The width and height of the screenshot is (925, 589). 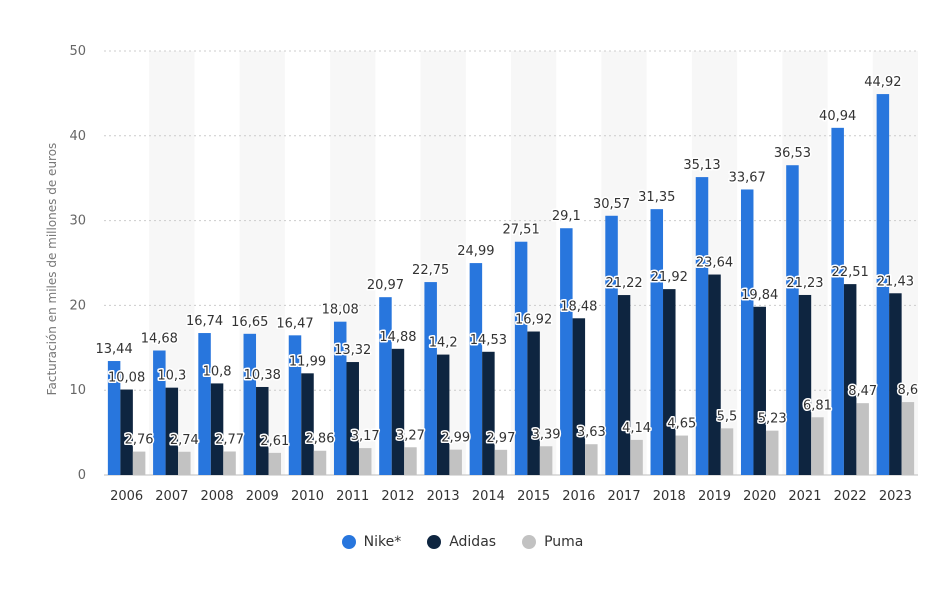 I want to click on y-tick-label: 30, so click(x=77, y=221).